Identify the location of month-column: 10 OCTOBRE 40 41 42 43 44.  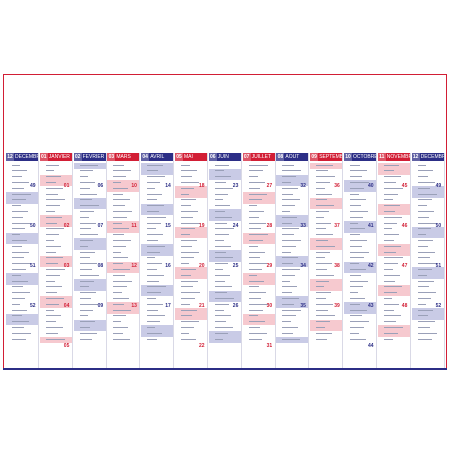
(360, 260).